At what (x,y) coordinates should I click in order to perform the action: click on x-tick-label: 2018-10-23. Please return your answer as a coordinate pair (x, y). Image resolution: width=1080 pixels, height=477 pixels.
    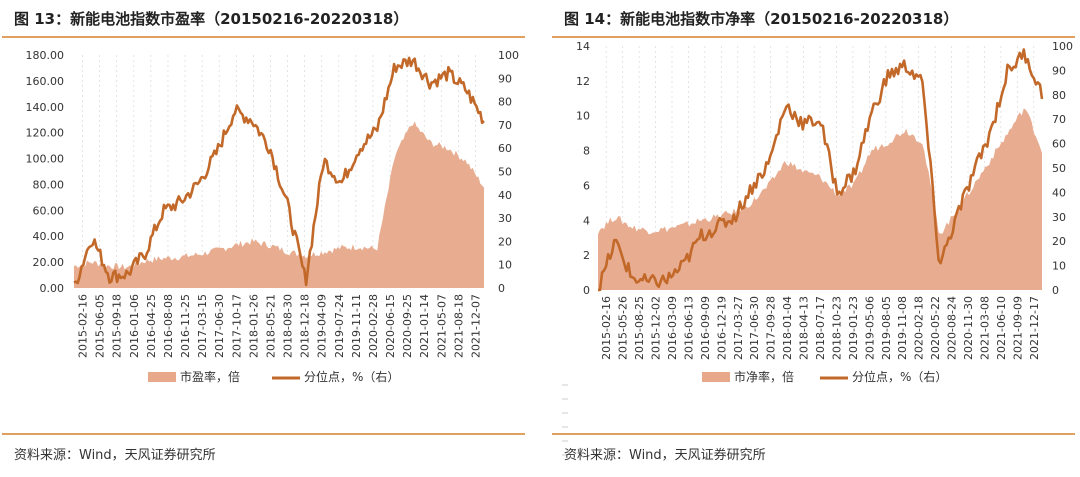
    Looking at the image, I should click on (836, 328).